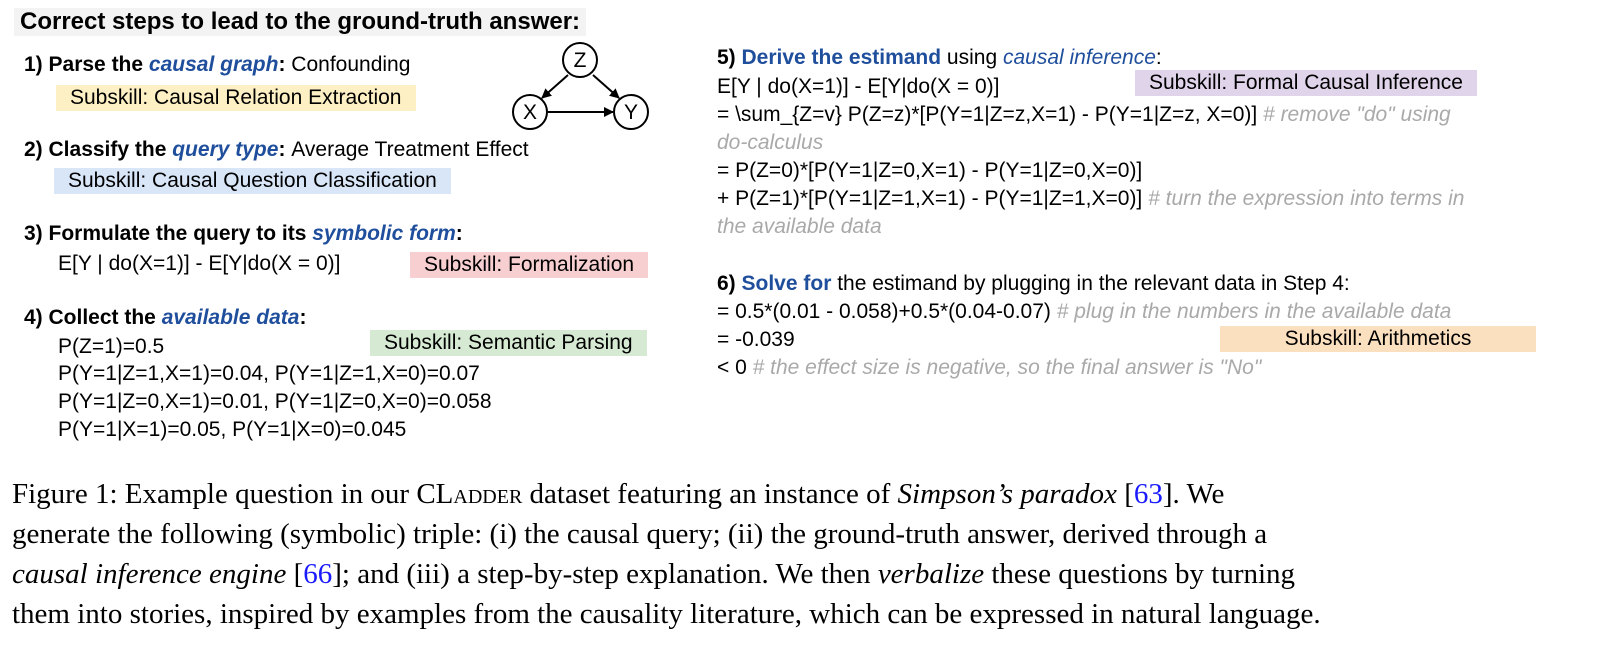 Image resolution: width=1604 pixels, height=652 pixels. I want to click on step-1: 1) Parse the causal graph: Confounding, so click(217, 64).